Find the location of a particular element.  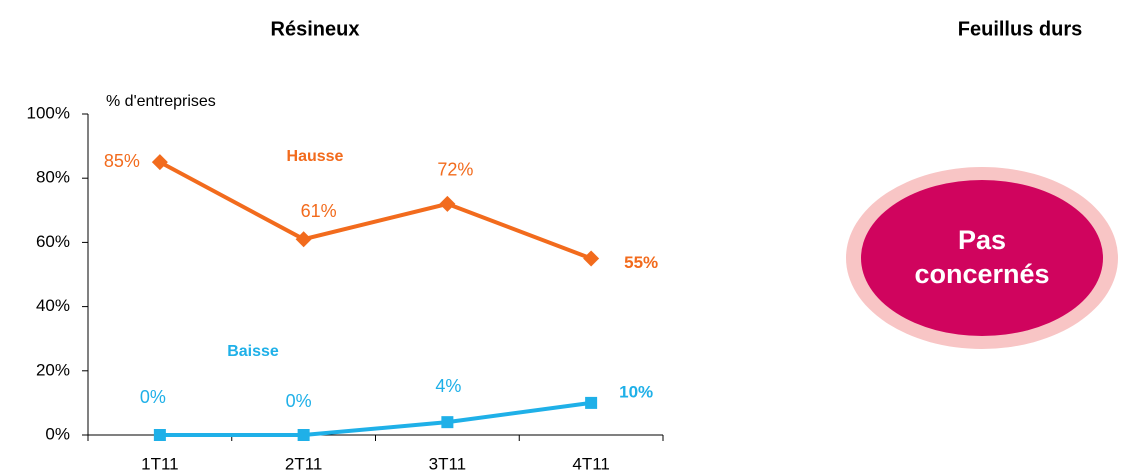

series-name: Baisse is located at coordinates (253, 351).